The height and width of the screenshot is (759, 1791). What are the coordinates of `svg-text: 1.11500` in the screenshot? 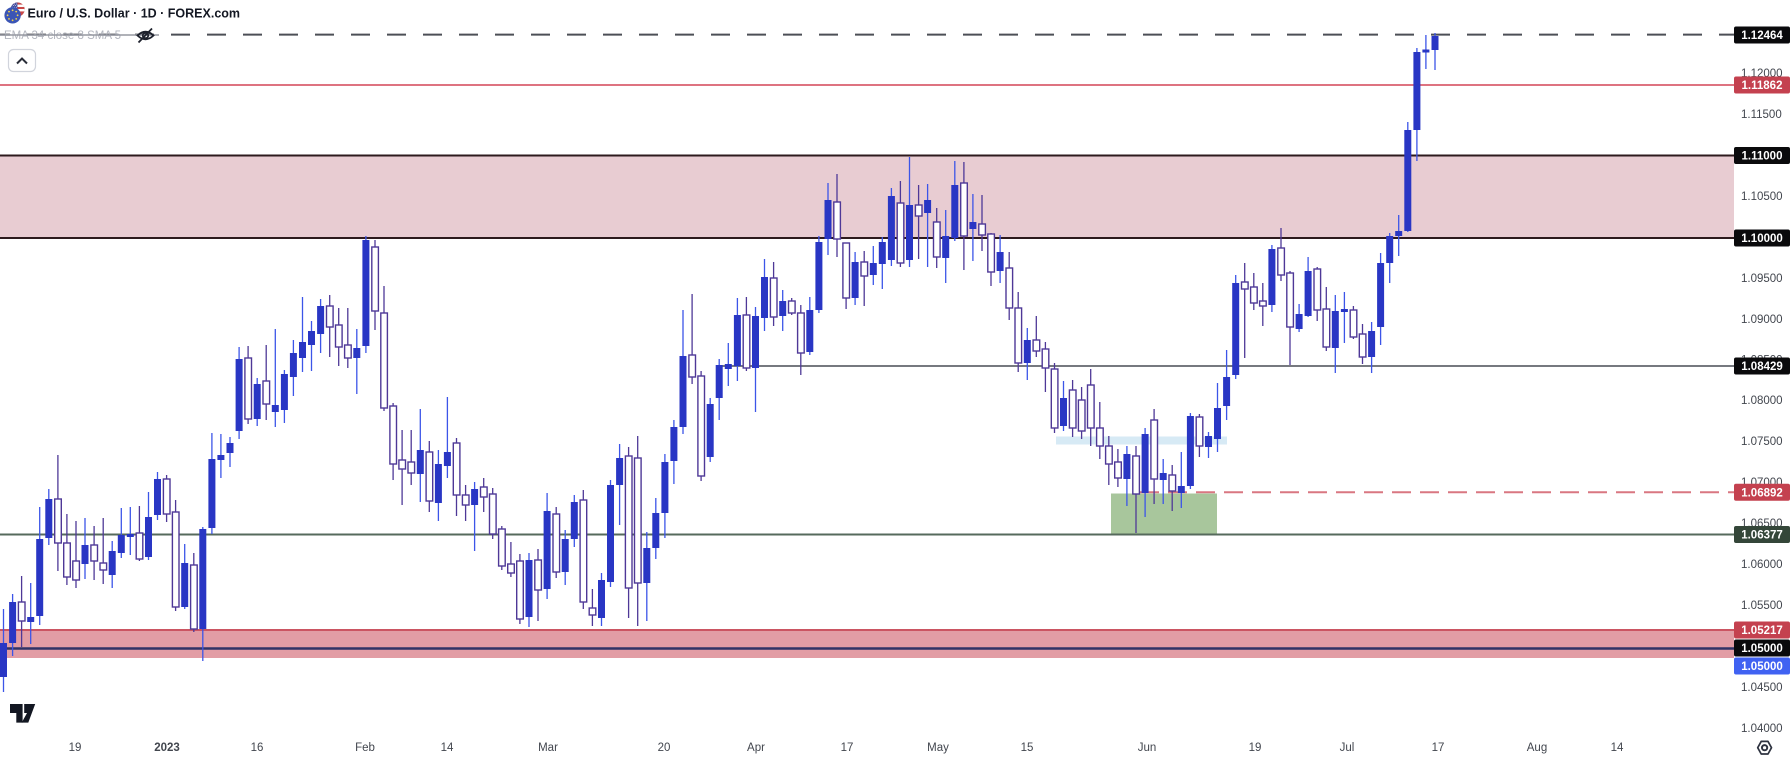 It's located at (1761, 115).